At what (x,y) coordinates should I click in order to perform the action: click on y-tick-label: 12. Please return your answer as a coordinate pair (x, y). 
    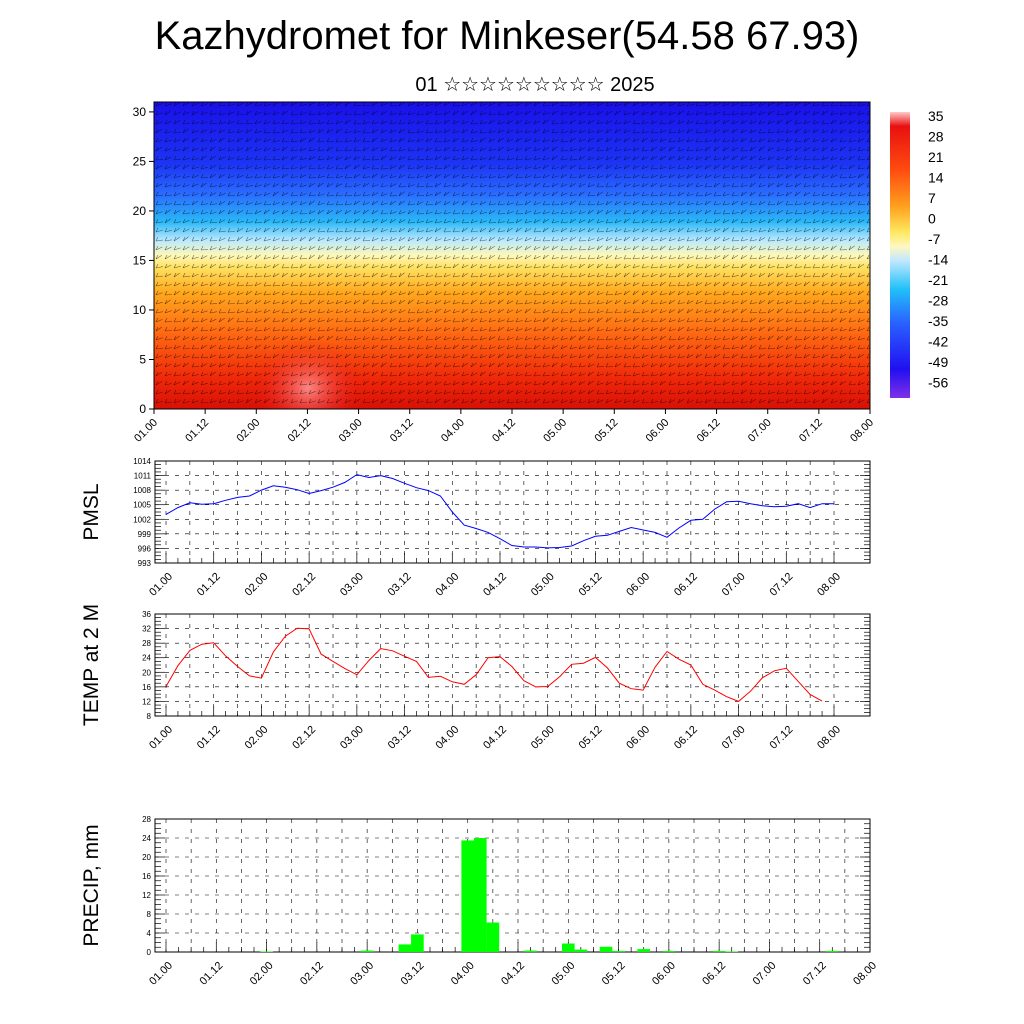
    Looking at the image, I should click on (146, 895).